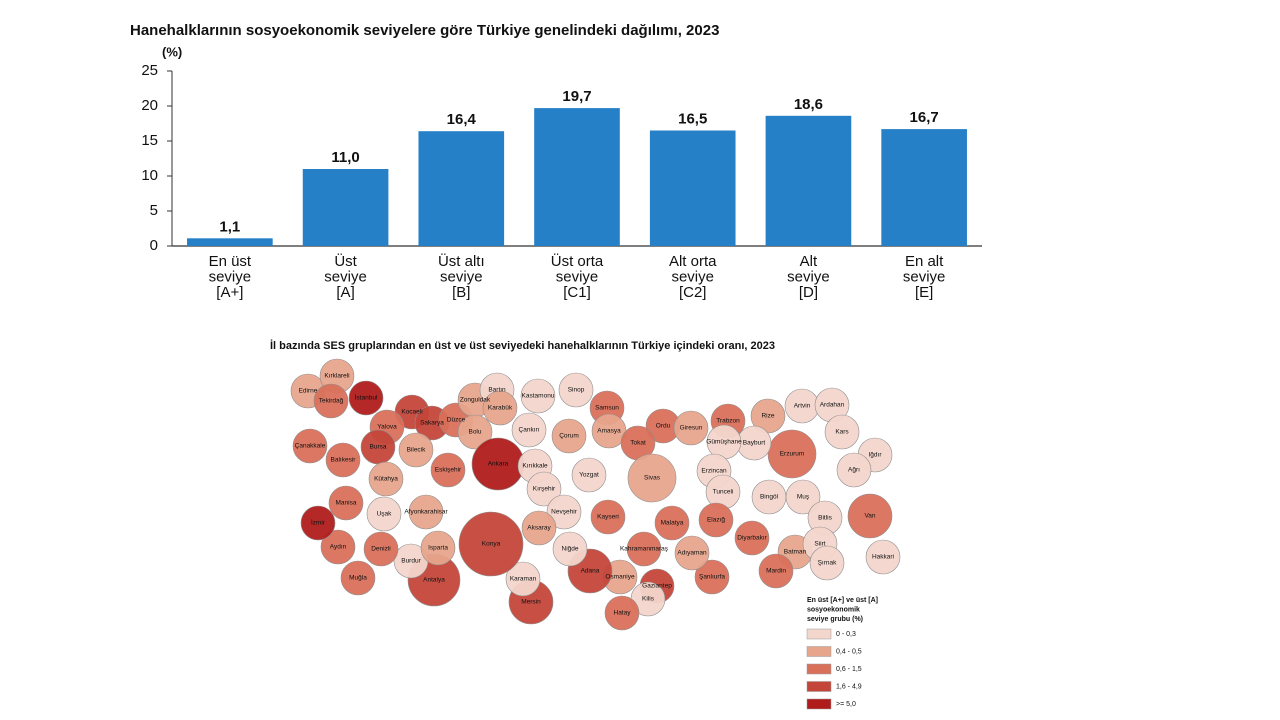  I want to click on y-tick-label: 20, so click(149, 105).